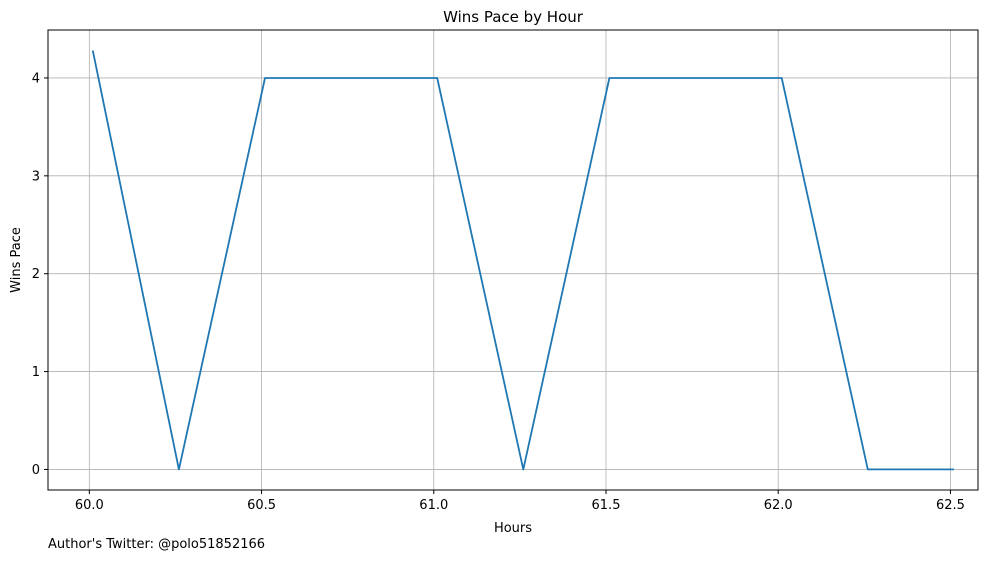 This screenshot has width=988, height=562. What do you see at coordinates (606, 505) in the screenshot?
I see `x-tick-label: 61.5` at bounding box center [606, 505].